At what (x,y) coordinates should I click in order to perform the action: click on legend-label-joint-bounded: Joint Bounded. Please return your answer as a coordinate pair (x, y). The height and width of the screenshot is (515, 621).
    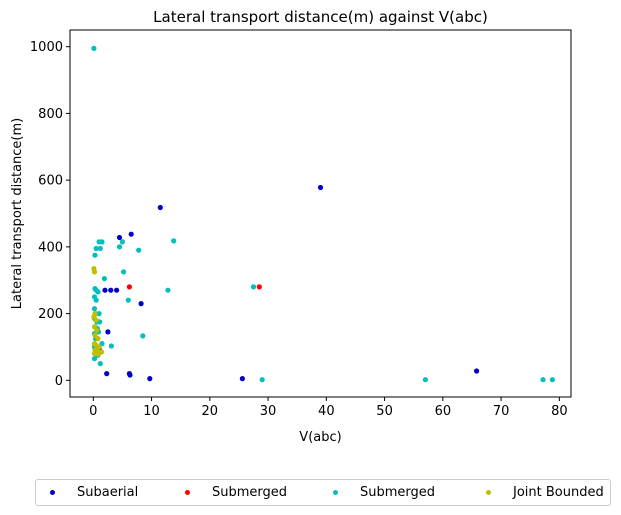
    Looking at the image, I should click on (558, 492).